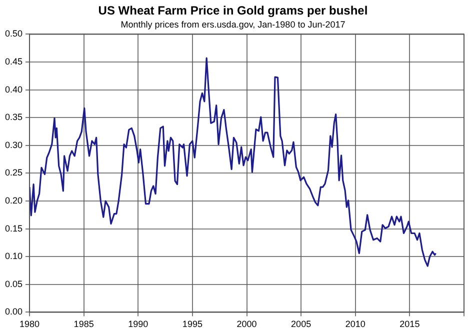 The image size is (474, 335). Describe the element at coordinates (13, 256) in the screenshot. I see `y-tick-label: 0.10` at that location.